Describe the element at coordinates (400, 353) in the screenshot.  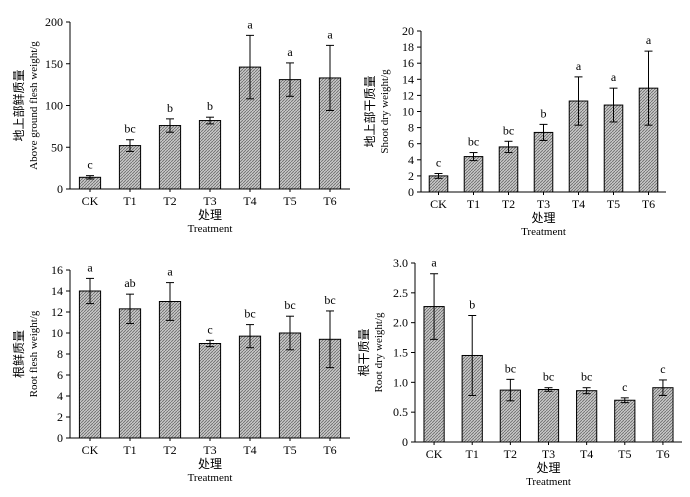
I see `y-tick-label: 1.5` at that location.